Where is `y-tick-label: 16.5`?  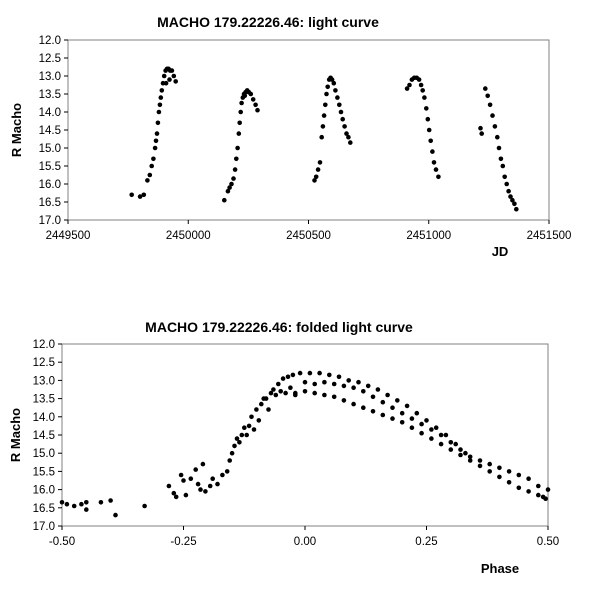
y-tick-label: 16.5 is located at coordinates (50, 203).